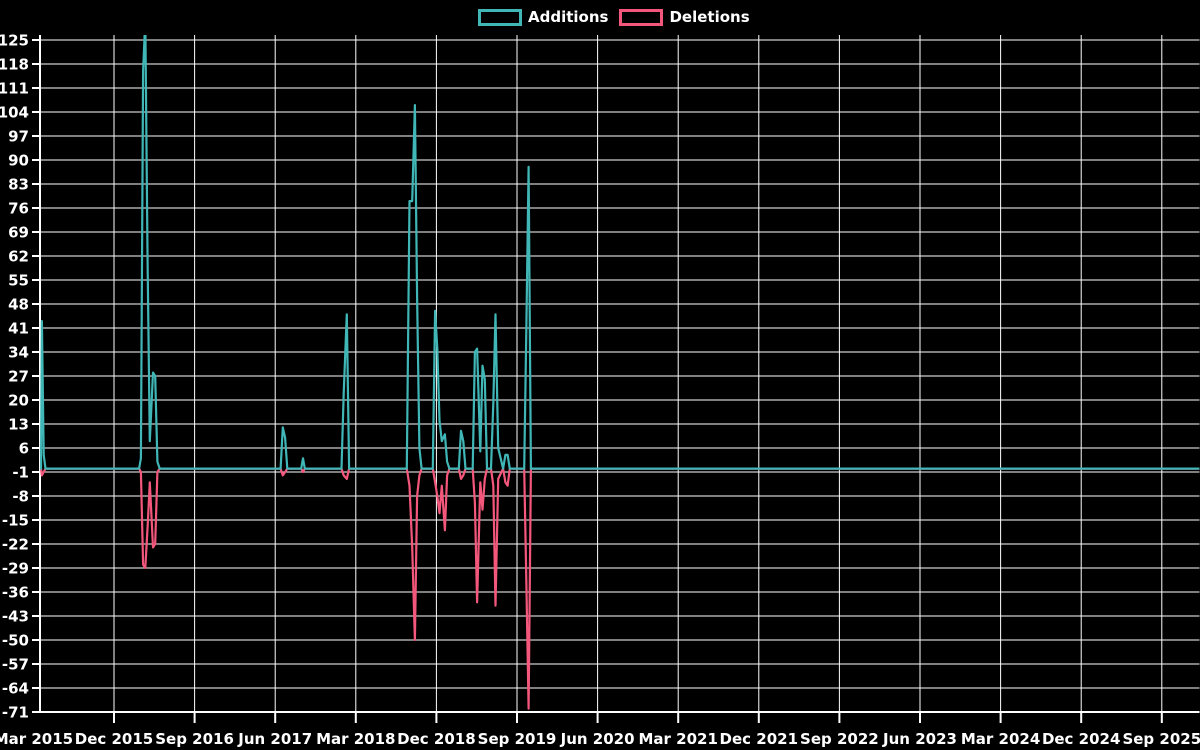 The width and height of the screenshot is (1200, 750). What do you see at coordinates (274, 739) in the screenshot?
I see `x-tick-label: Jun 2017` at bounding box center [274, 739].